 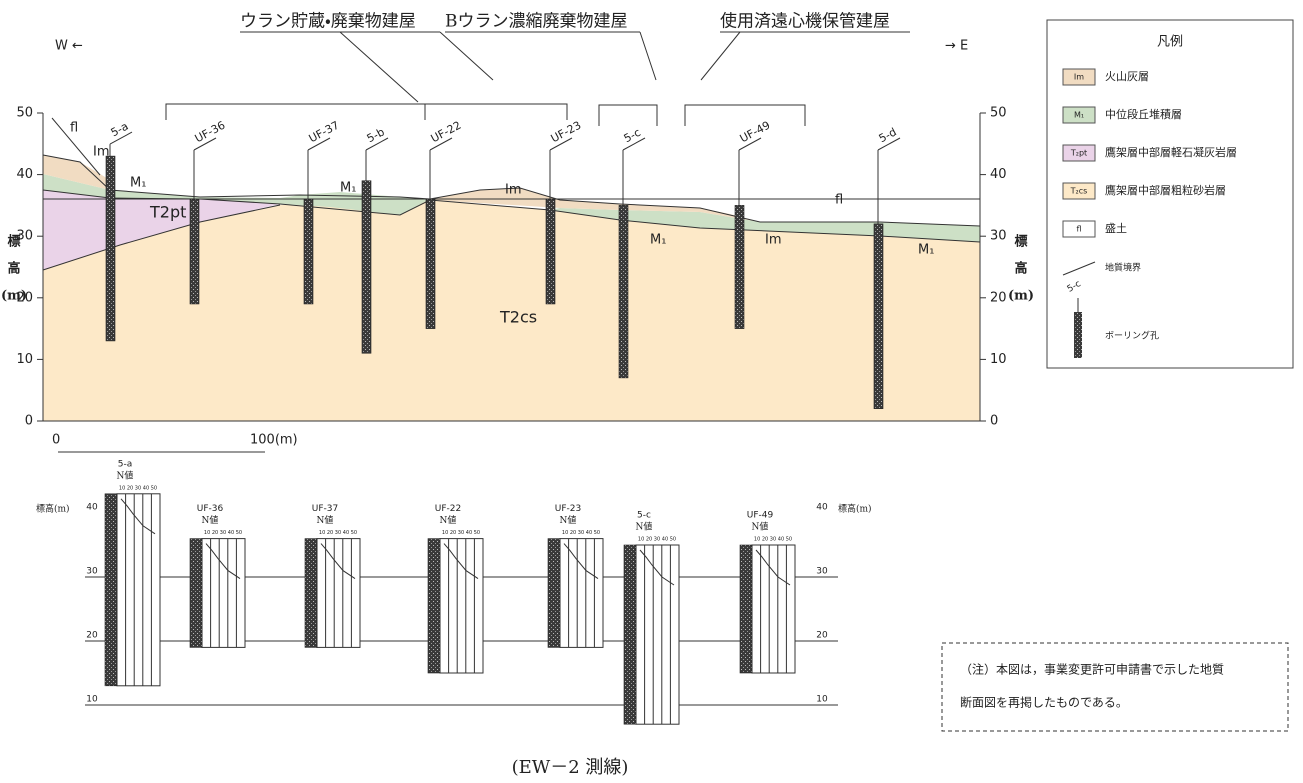 I want to click on legend-symbol: Im, so click(x=1079, y=77).